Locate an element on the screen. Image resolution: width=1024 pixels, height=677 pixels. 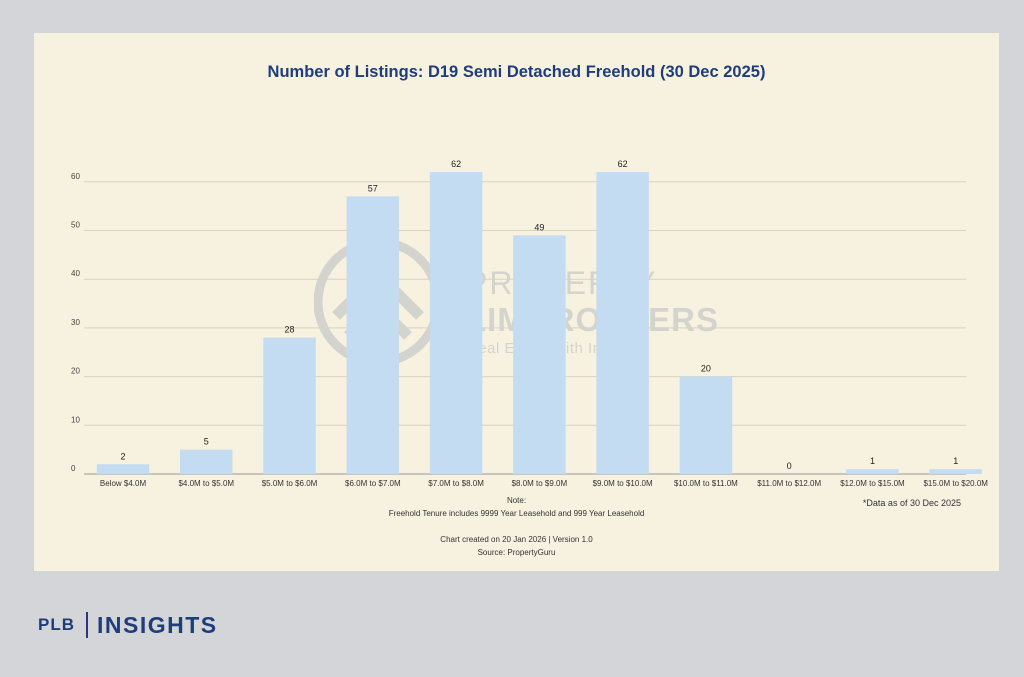
y-tick-label: 0 is located at coordinates (73, 468).